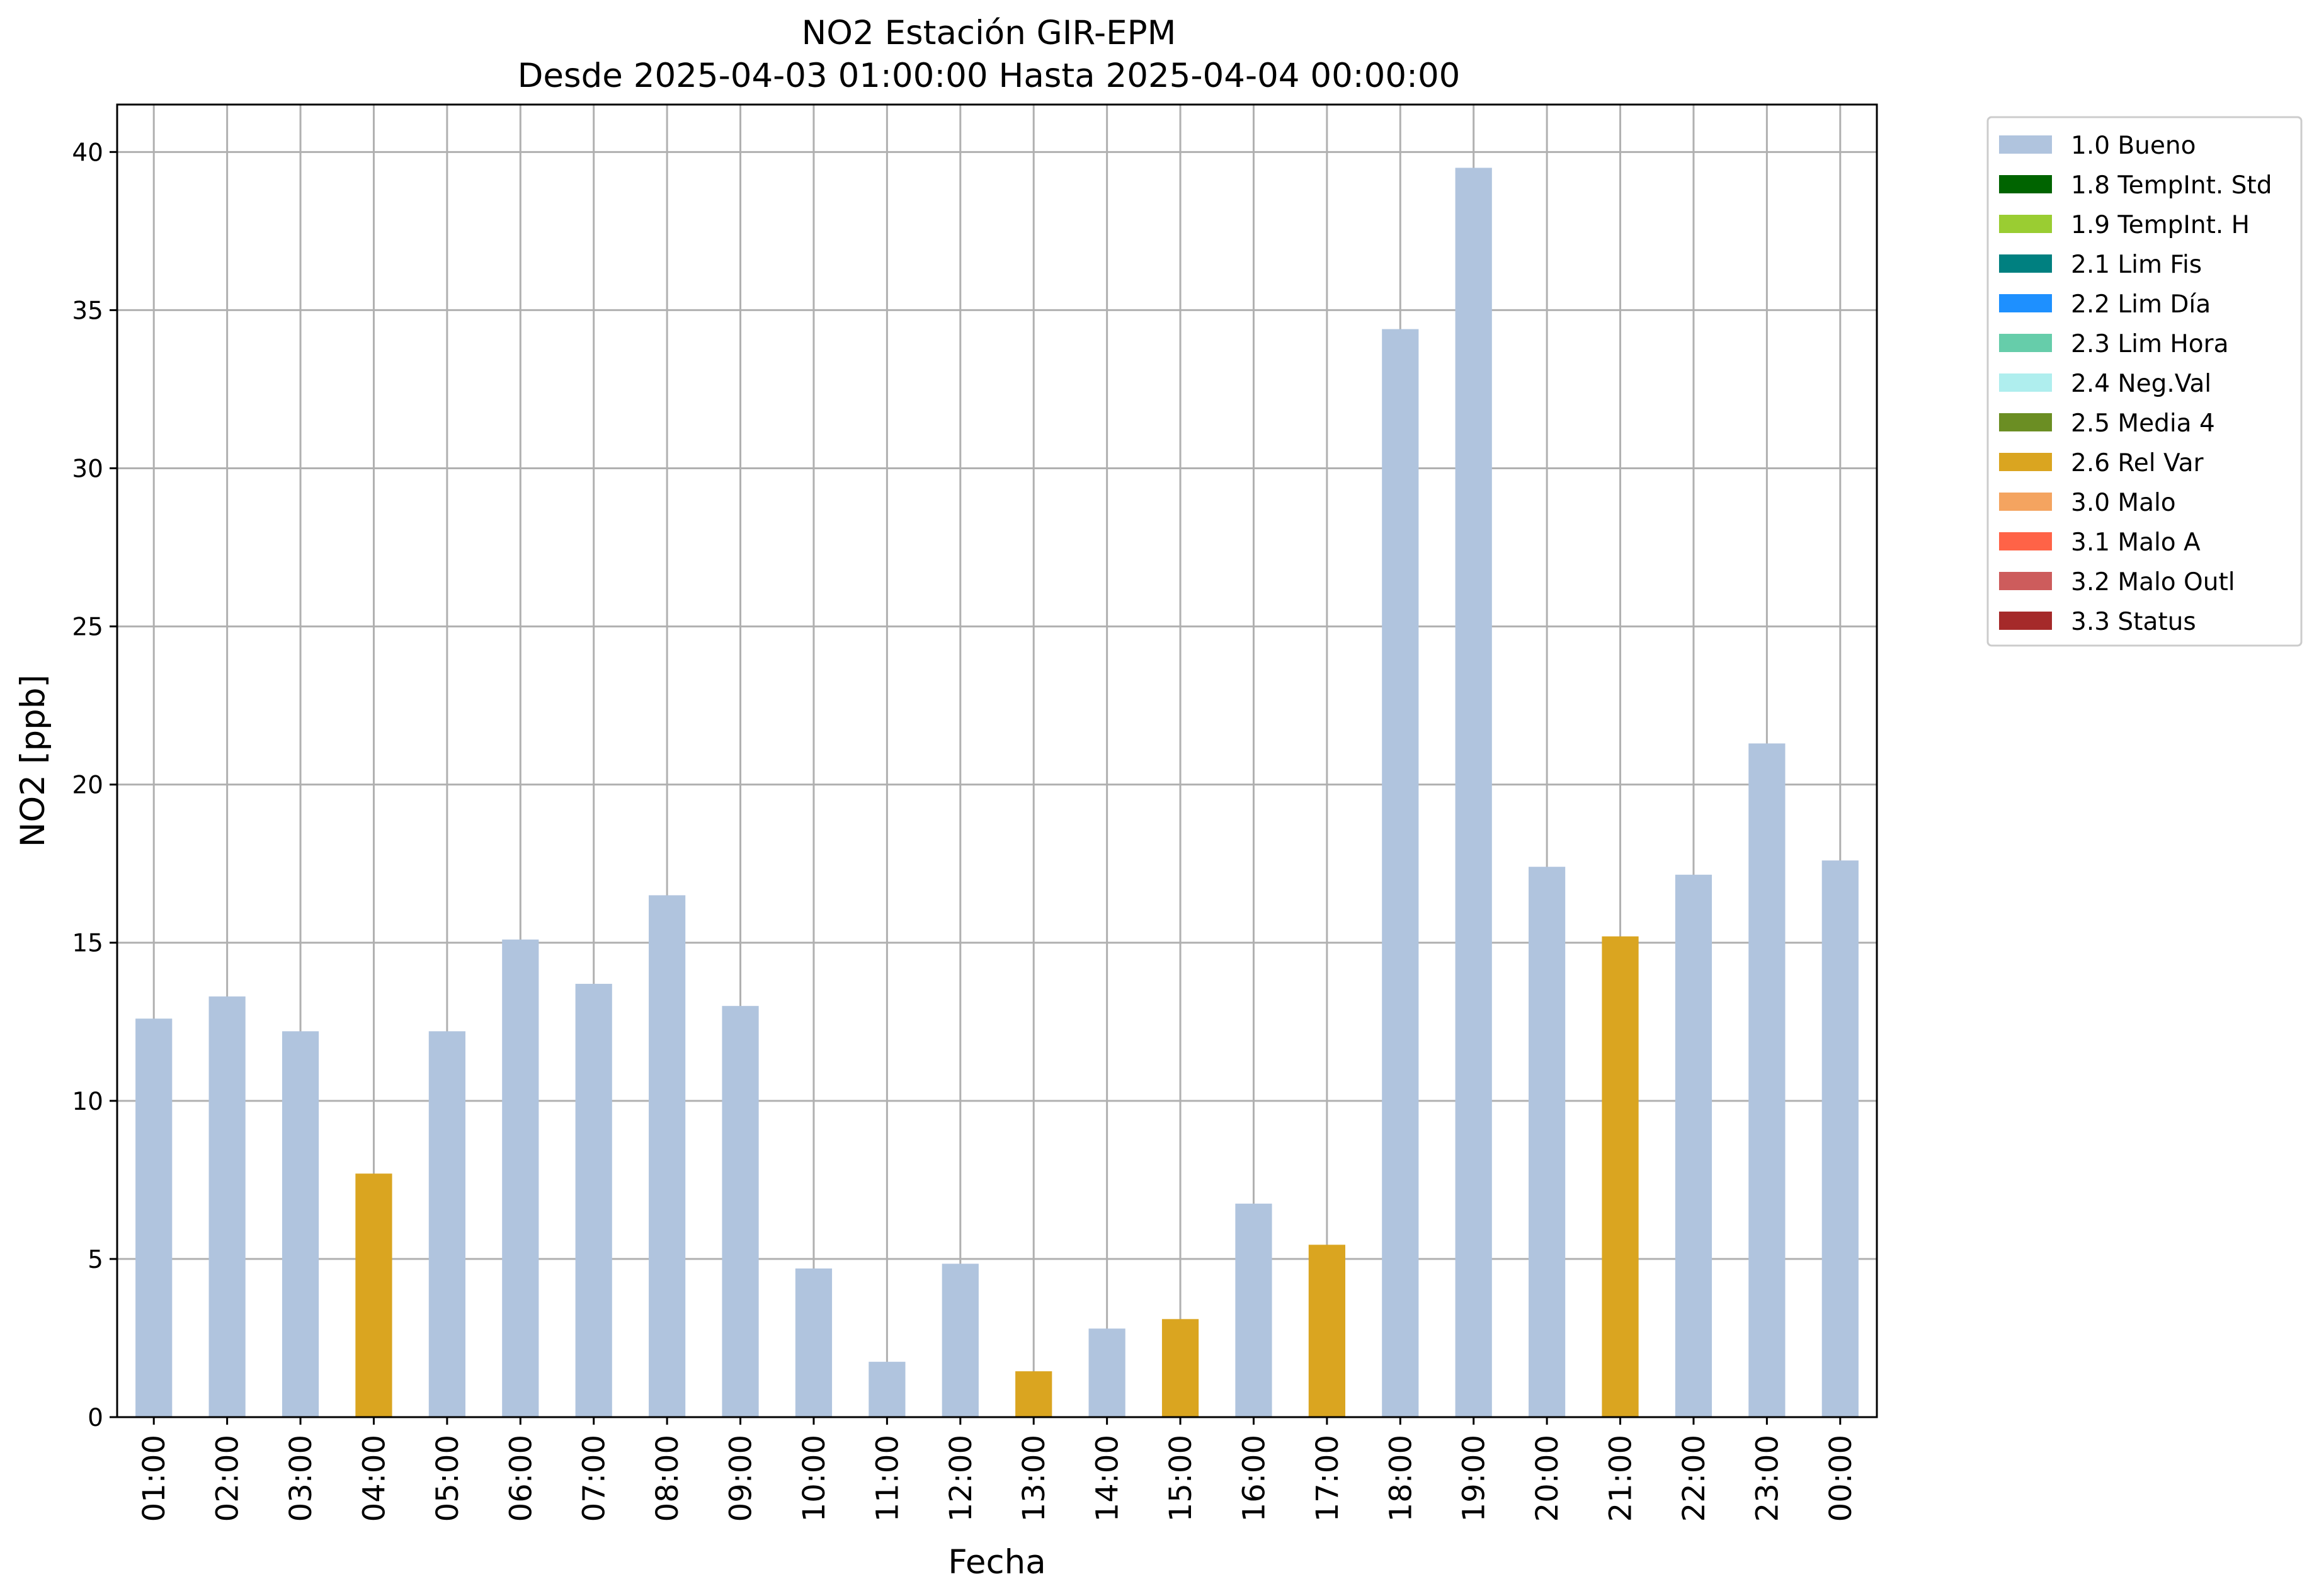 Image resolution: width=2319 pixels, height=1596 pixels. What do you see at coordinates (95, 1418) in the screenshot?
I see `y-tick-label: 0` at bounding box center [95, 1418].